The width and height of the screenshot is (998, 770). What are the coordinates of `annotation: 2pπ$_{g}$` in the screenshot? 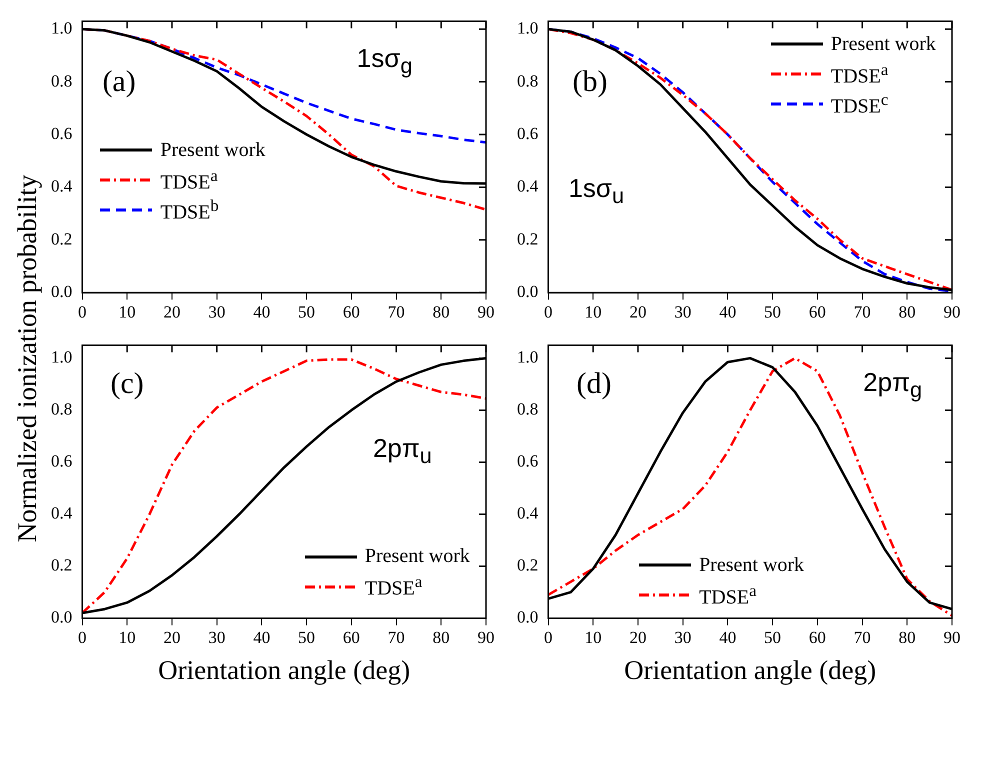 It's located at (892, 385).